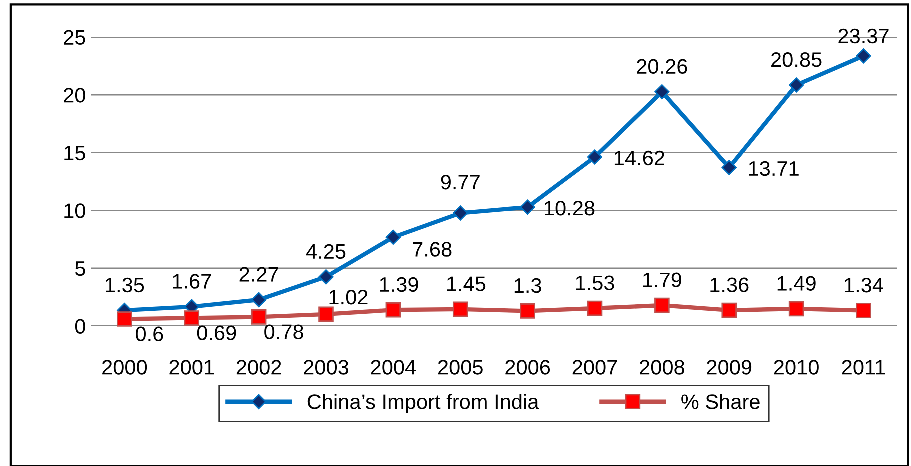 The width and height of the screenshot is (911, 466). Describe the element at coordinates (216, 333) in the screenshot. I see `data-label: 0.69` at that location.